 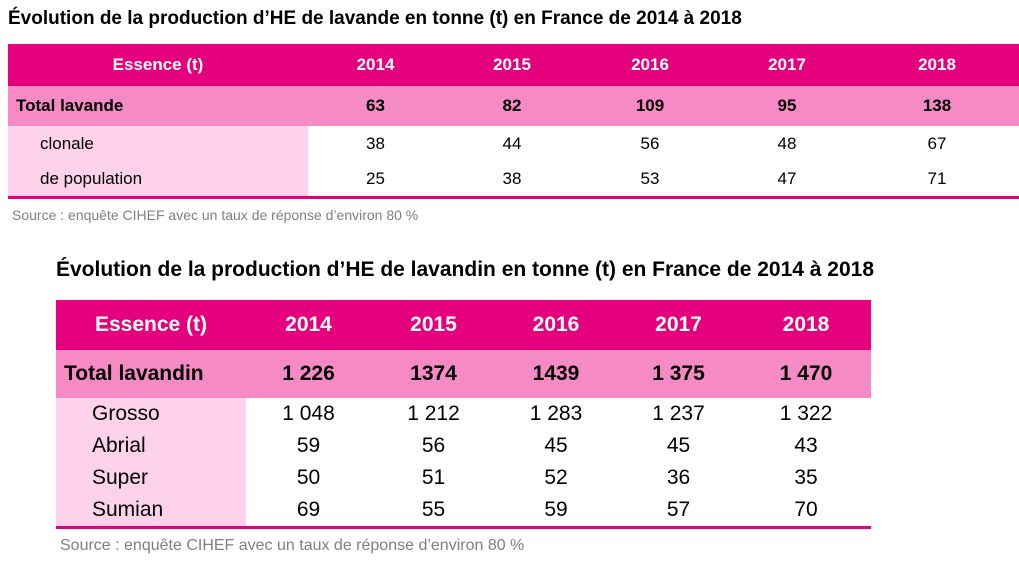 What do you see at coordinates (375, 180) in the screenshot?
I see `table-cell: 25` at bounding box center [375, 180].